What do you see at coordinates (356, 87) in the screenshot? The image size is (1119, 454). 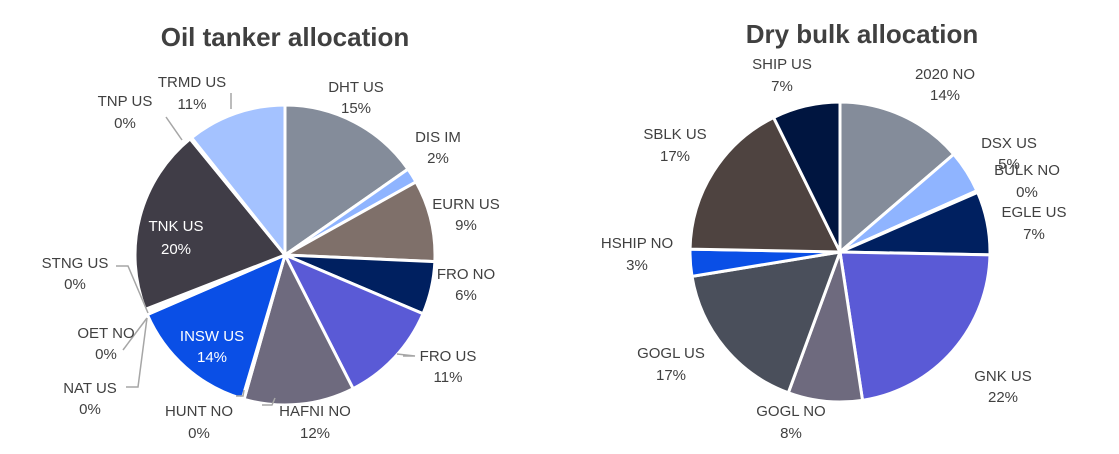 I see `slice-label-name: DHT US` at bounding box center [356, 87].